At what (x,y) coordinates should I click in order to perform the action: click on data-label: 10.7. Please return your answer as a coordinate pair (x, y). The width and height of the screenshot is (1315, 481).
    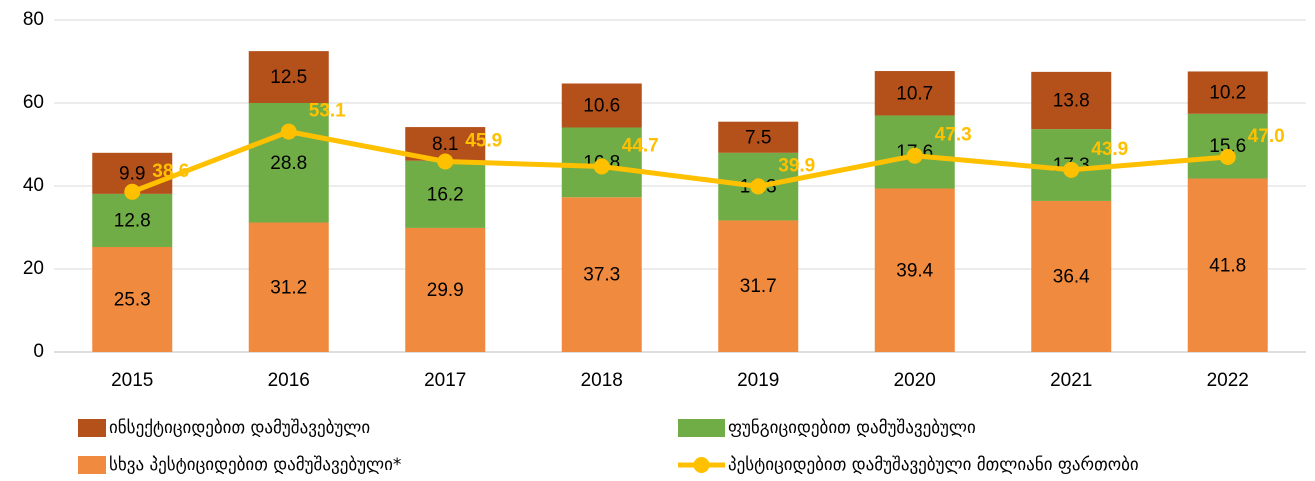
    Looking at the image, I should click on (914, 93).